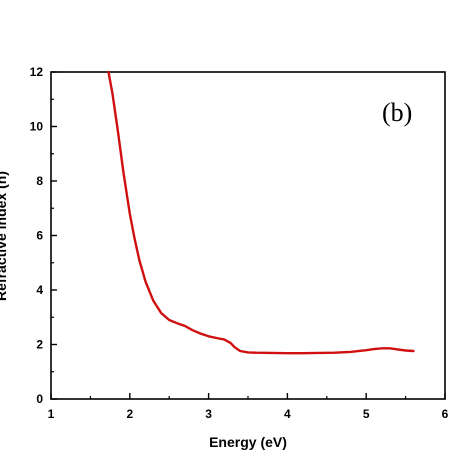 The image size is (474, 474). Describe the element at coordinates (37, 127) in the screenshot. I see `y-tick-label: 10` at that location.